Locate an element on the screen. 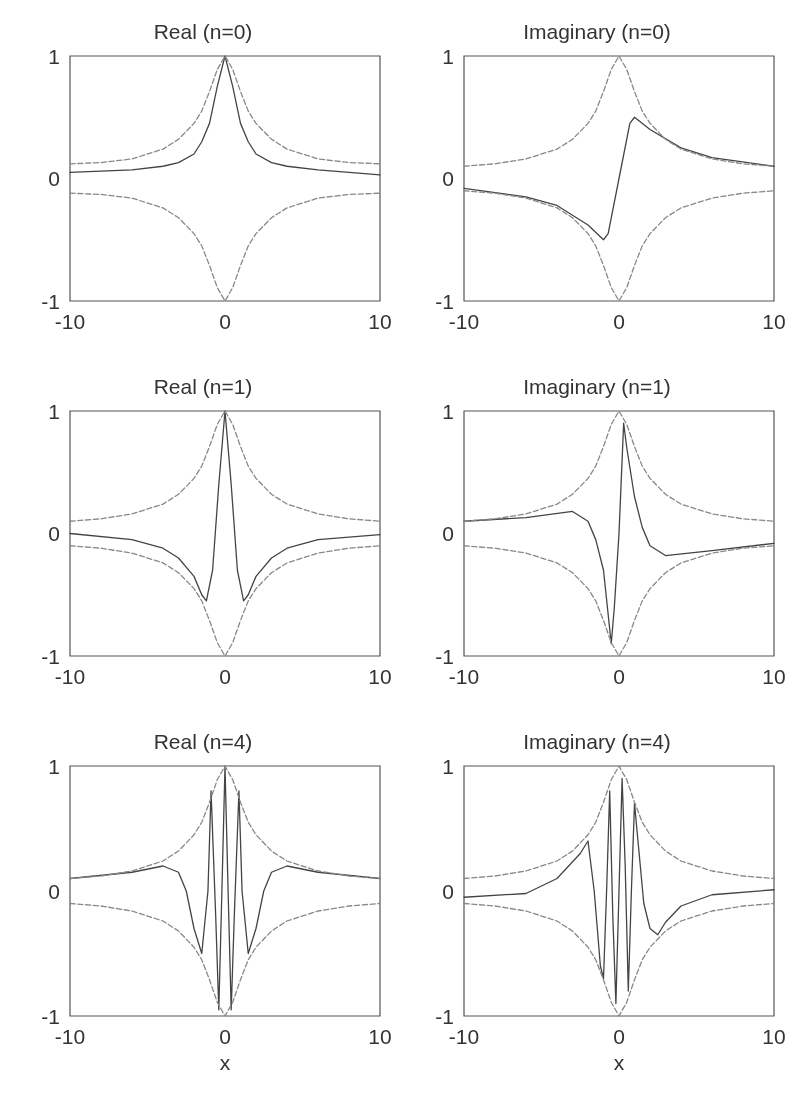 The height and width of the screenshot is (1093, 804). chart-title: Imaginary (n=4) is located at coordinates (597, 741).